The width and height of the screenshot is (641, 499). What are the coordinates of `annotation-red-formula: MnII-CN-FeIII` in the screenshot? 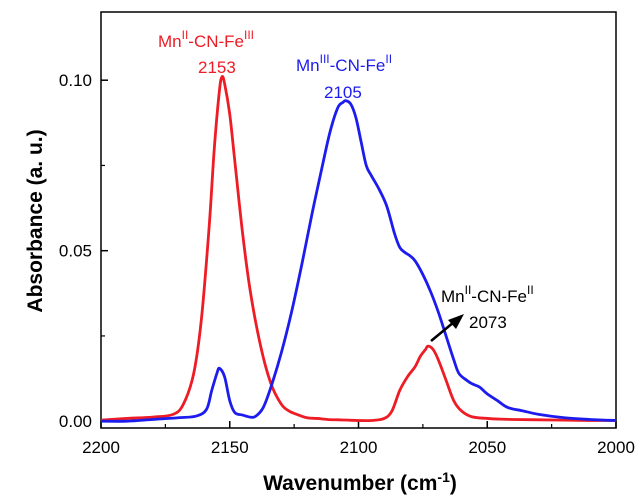 It's located at (206, 39).